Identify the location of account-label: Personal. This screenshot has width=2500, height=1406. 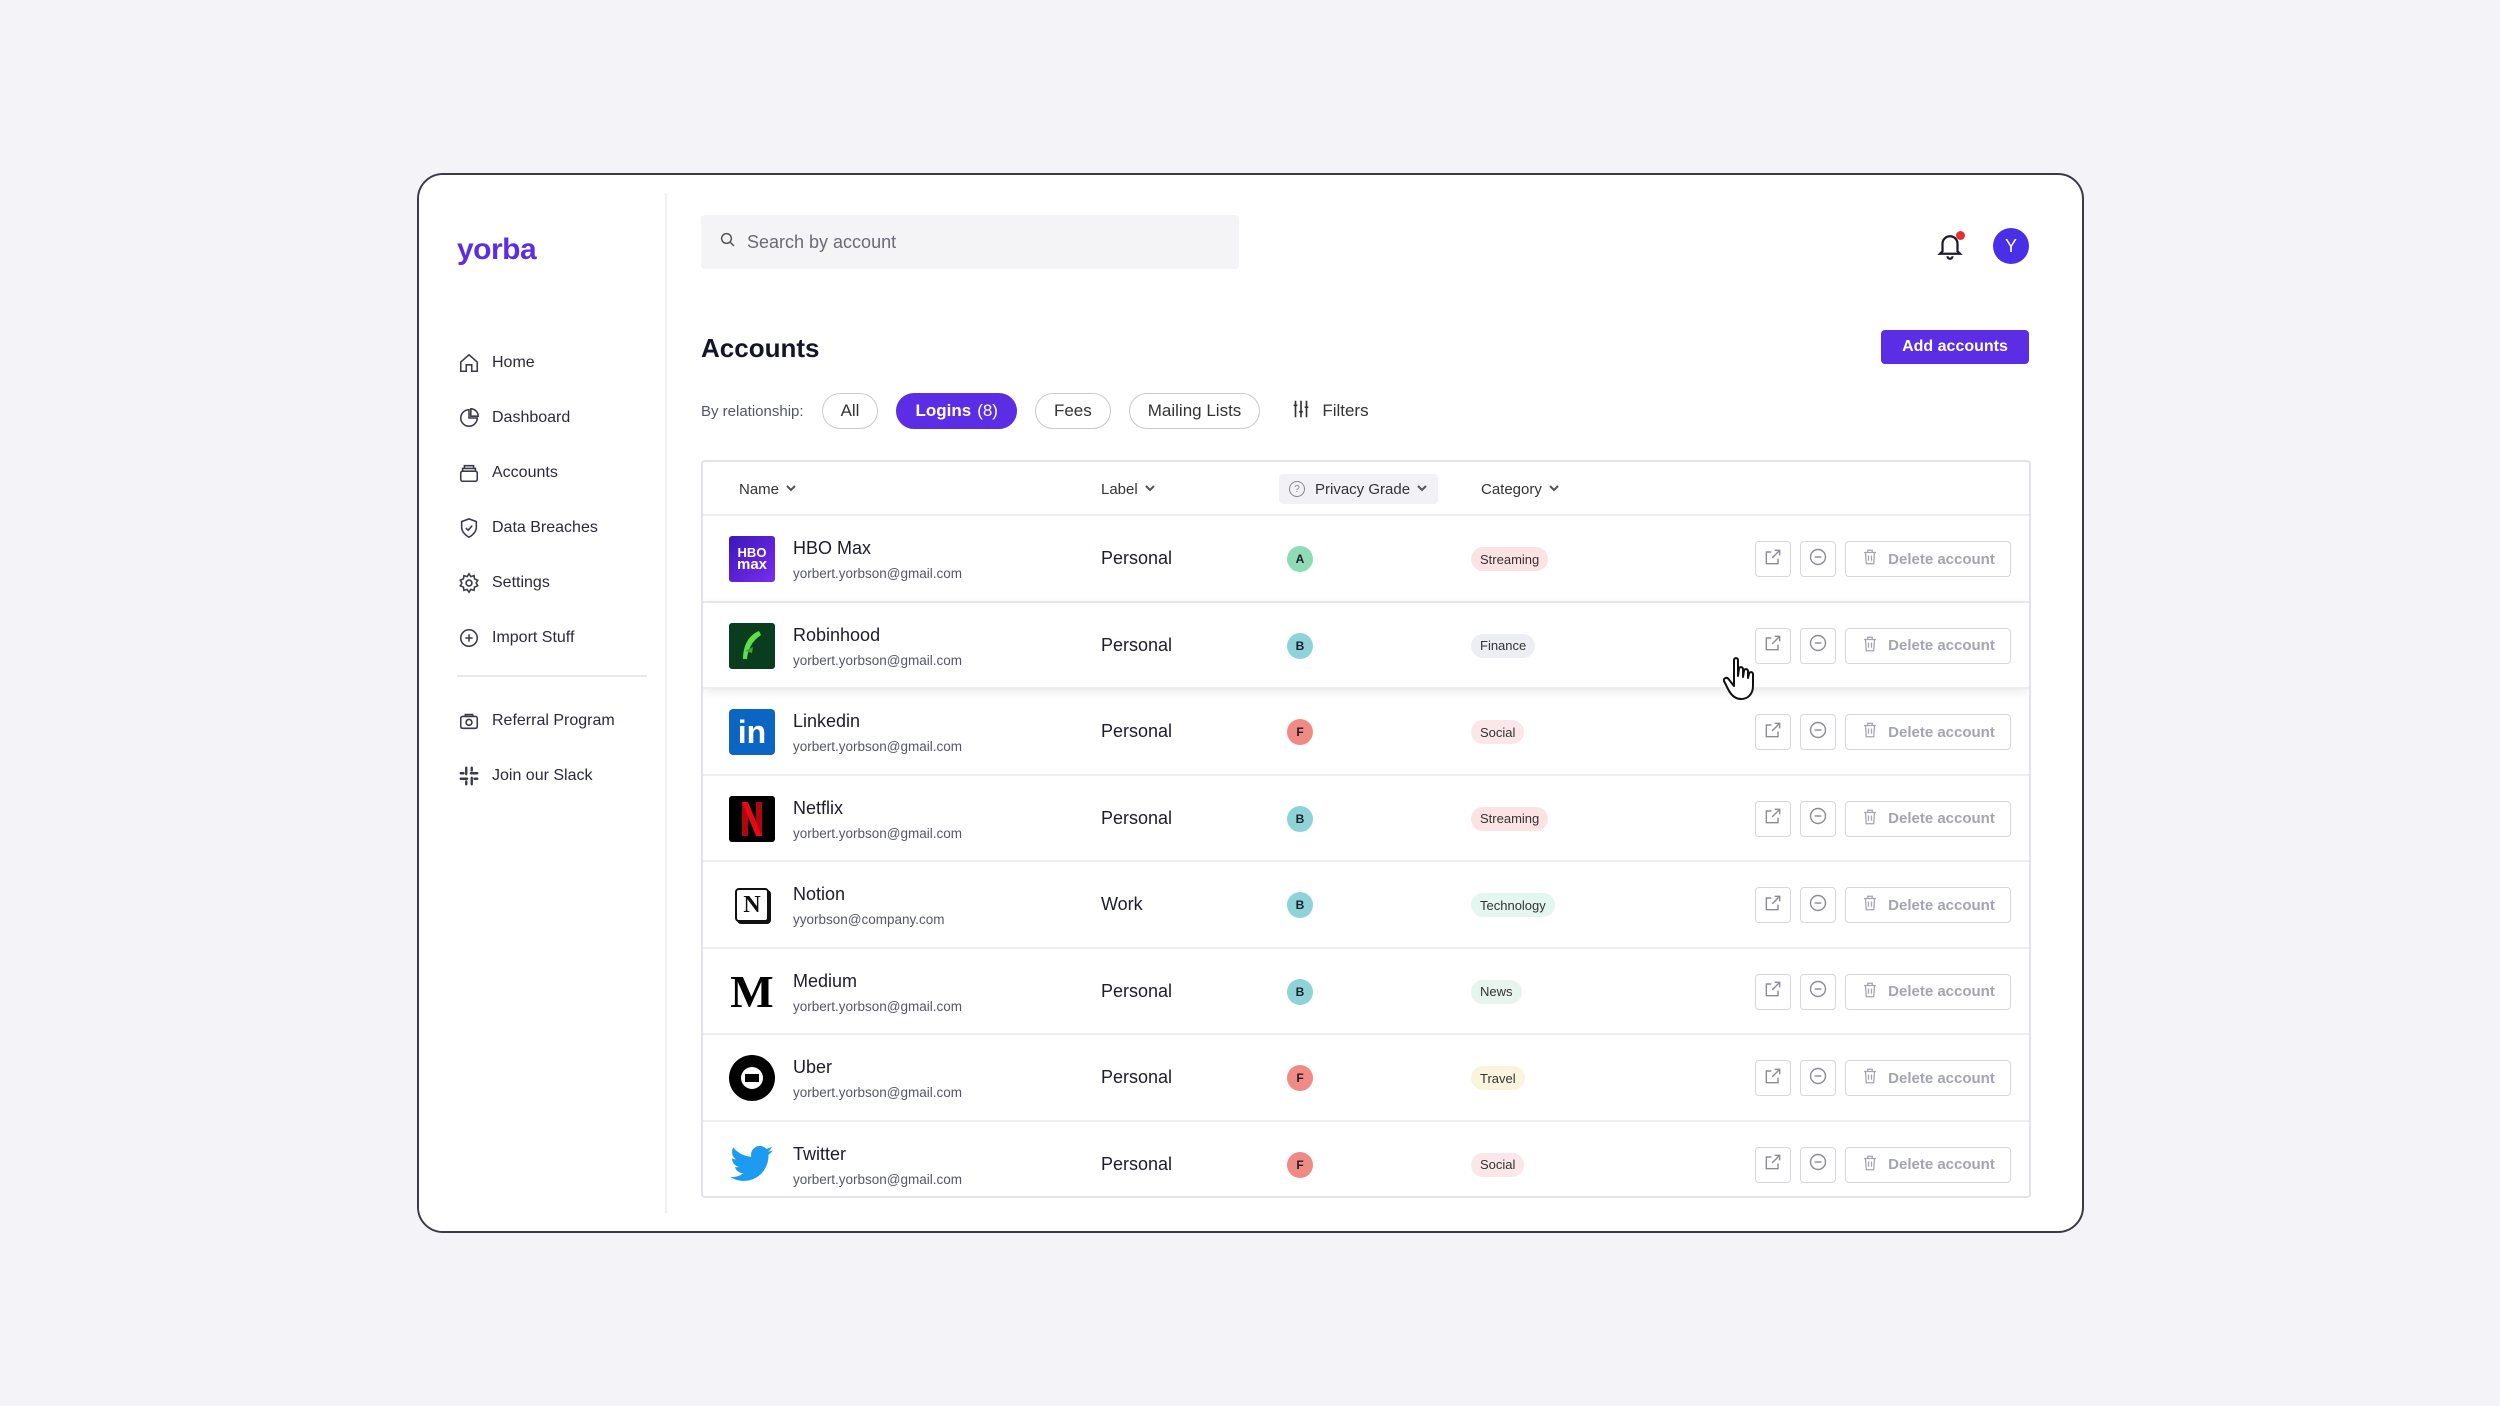
(1137, 1163).